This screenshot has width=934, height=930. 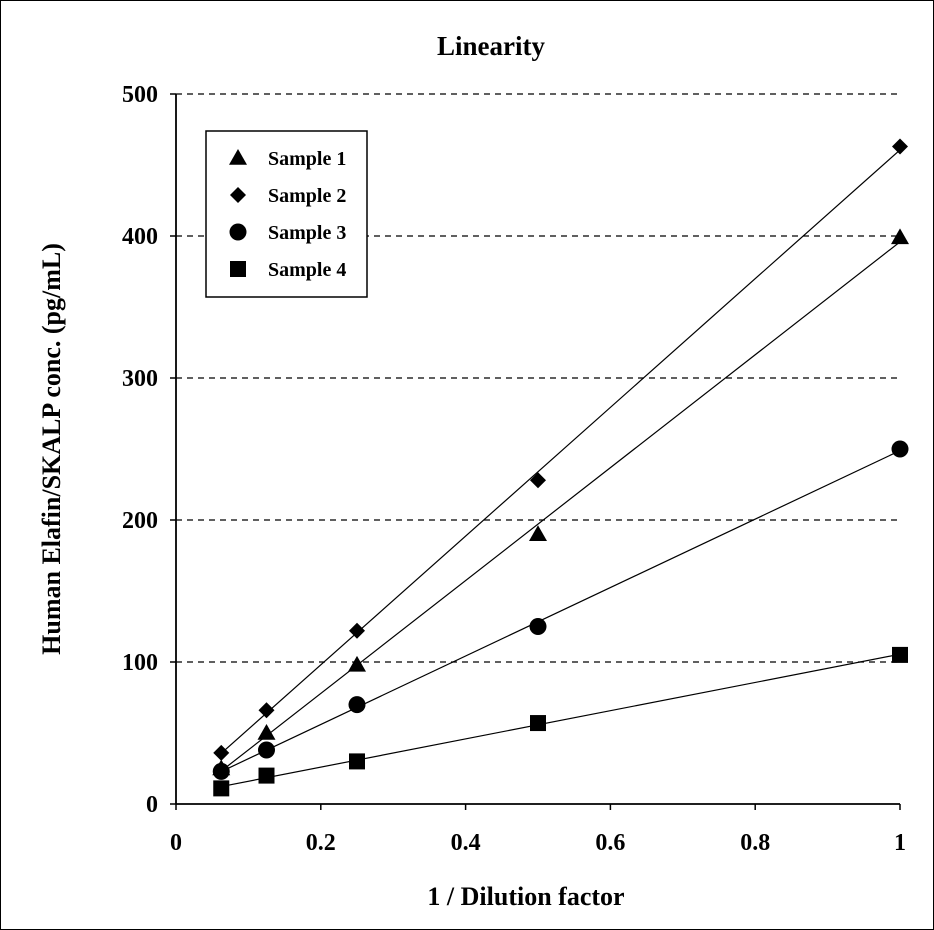 What do you see at coordinates (140, 663) in the screenshot?
I see `y-tick-label: 100` at bounding box center [140, 663].